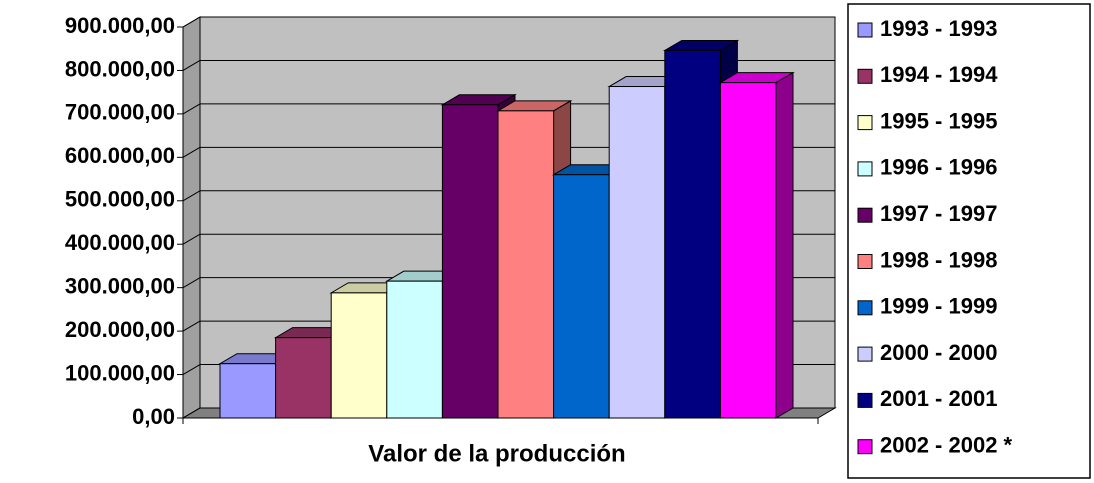 The image size is (1094, 483). What do you see at coordinates (120, 329) in the screenshot?
I see `y-tick-label: 200.000,00` at bounding box center [120, 329].